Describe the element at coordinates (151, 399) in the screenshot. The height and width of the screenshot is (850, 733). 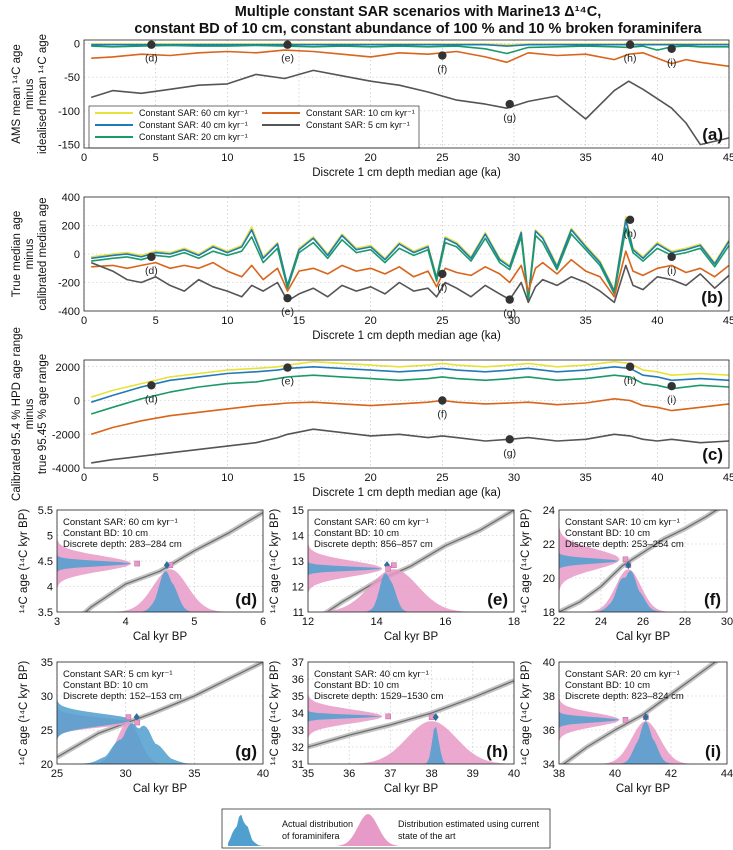
I see `annotation-label: (d)` at that location.